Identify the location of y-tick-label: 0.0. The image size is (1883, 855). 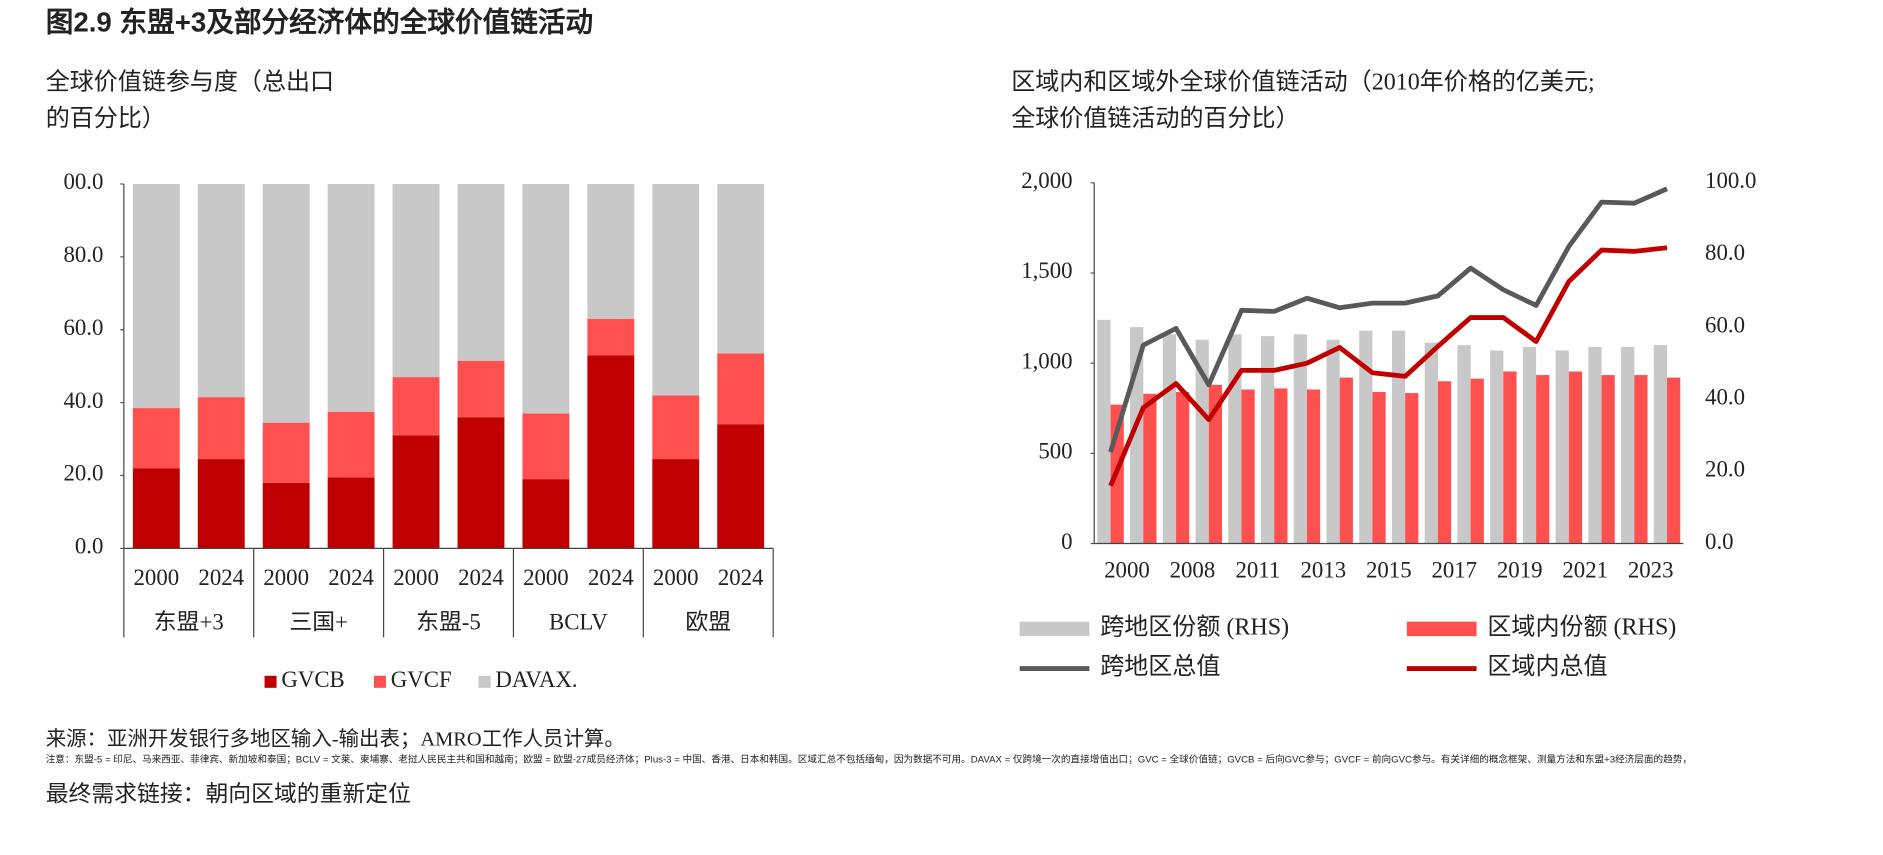
(89, 546).